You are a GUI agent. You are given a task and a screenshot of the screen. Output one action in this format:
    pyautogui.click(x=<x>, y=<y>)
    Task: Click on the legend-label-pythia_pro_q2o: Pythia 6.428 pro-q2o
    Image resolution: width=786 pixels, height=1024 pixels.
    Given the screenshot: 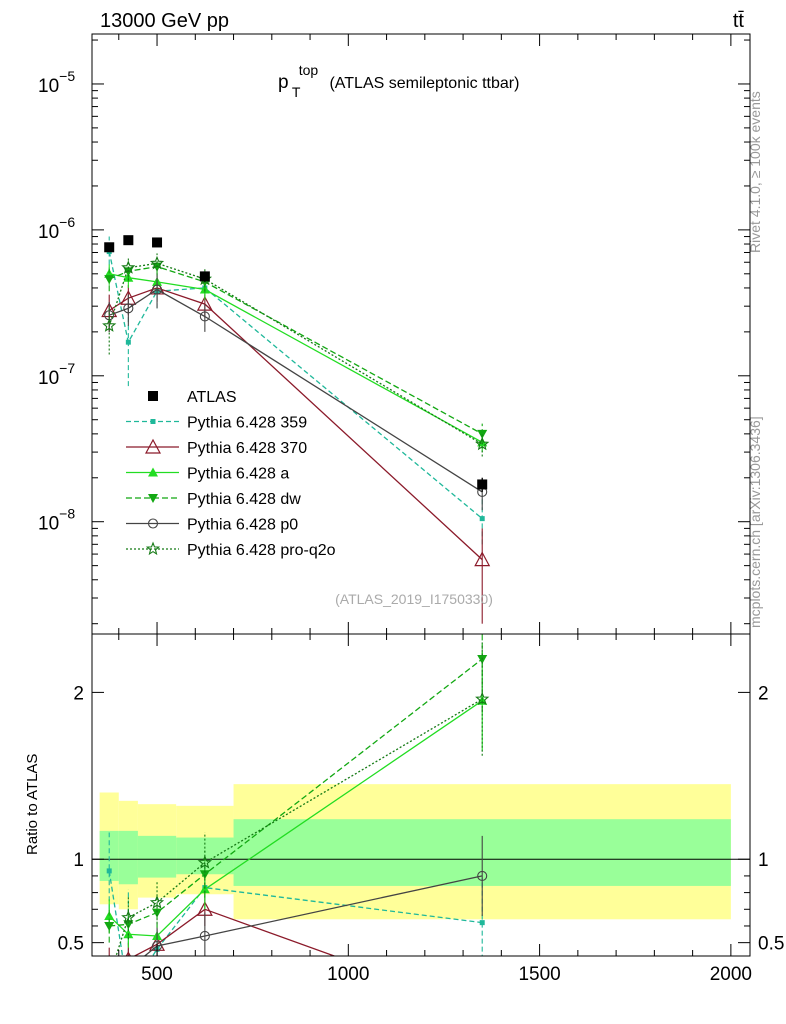 What is the action you would take?
    pyautogui.click(x=261, y=550)
    